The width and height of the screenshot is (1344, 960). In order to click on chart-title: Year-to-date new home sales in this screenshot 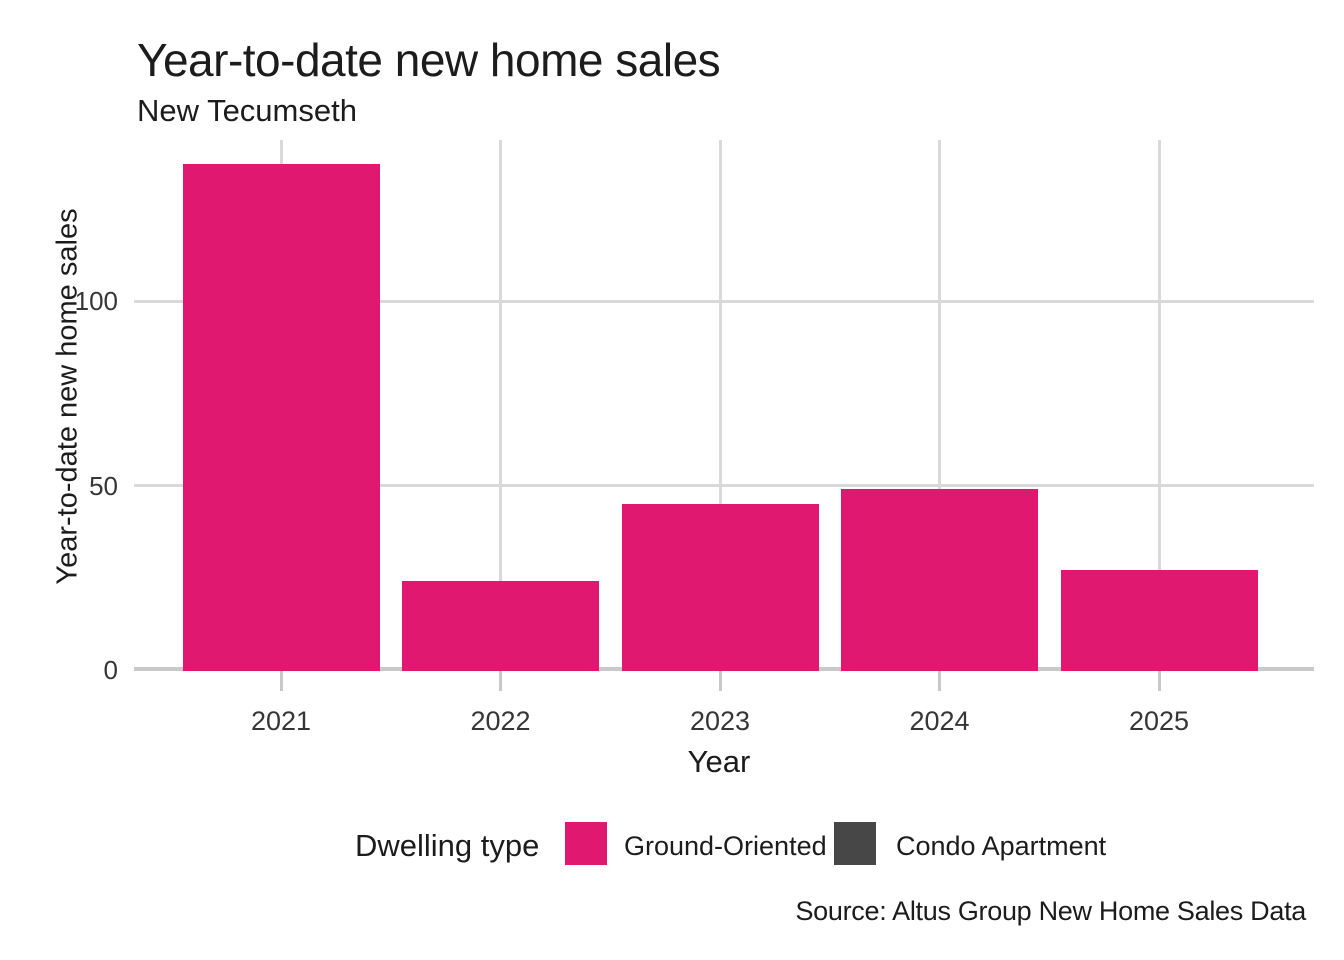, I will do `click(429, 60)`.